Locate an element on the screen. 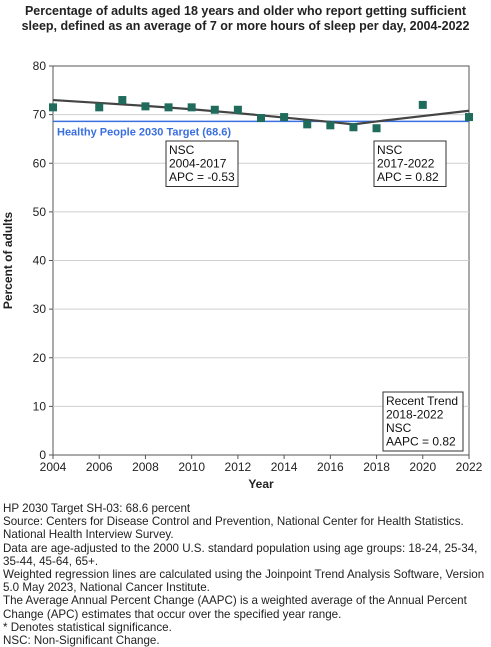 The height and width of the screenshot is (647, 491). annotation-text: Recent Trend is located at coordinates (422, 401).